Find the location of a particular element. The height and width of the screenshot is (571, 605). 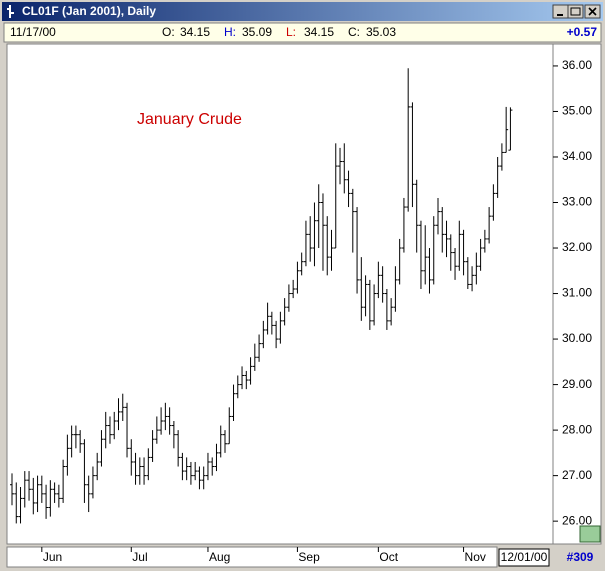

y-tick-label: 31.00 is located at coordinates (577, 293).